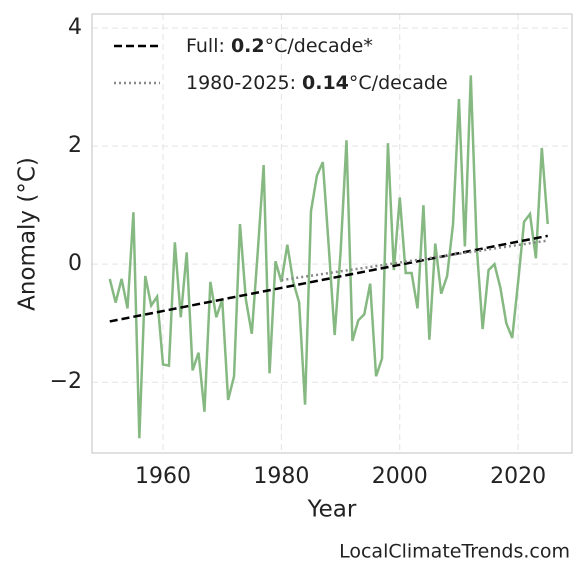  I want to click on legend-label: 1980-2025: 0.14°C/decade, so click(317, 83).